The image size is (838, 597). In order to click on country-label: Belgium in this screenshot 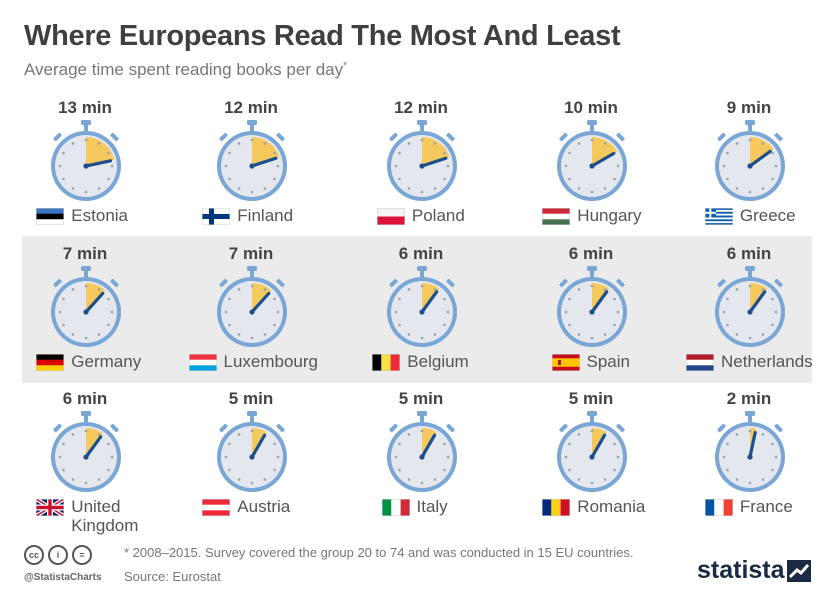, I will do `click(438, 361)`.